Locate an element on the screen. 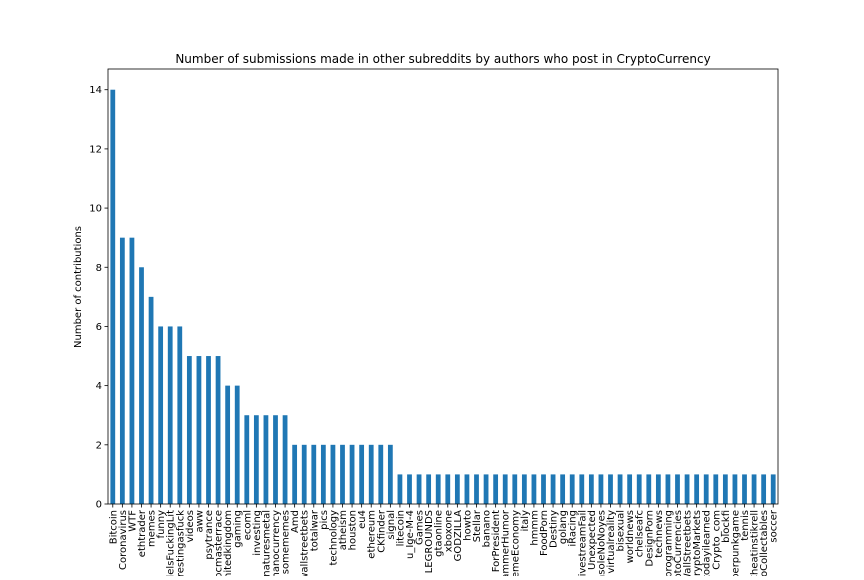 This screenshot has height=580, width=864. x-tick-label: chelseafc is located at coordinates (640, 533).